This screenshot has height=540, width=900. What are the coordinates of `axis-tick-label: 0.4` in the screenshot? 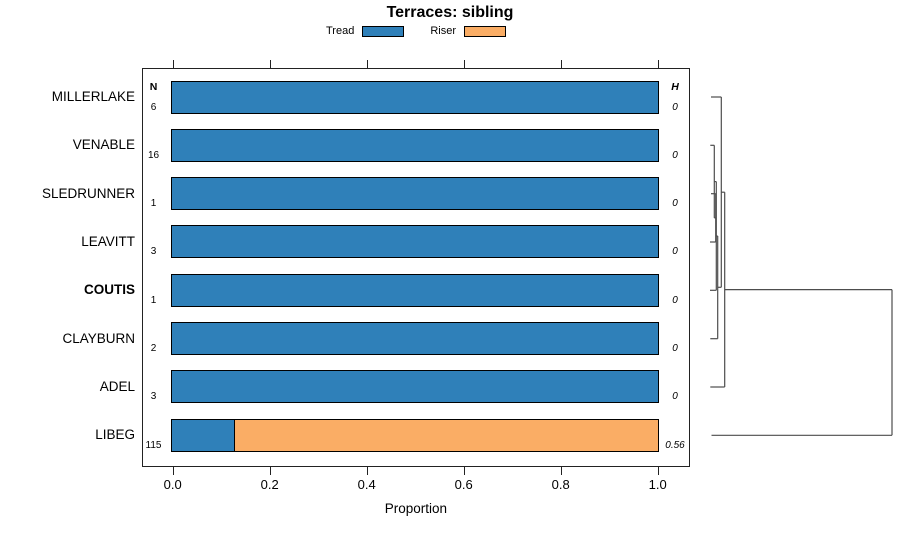 It's located at (366, 484).